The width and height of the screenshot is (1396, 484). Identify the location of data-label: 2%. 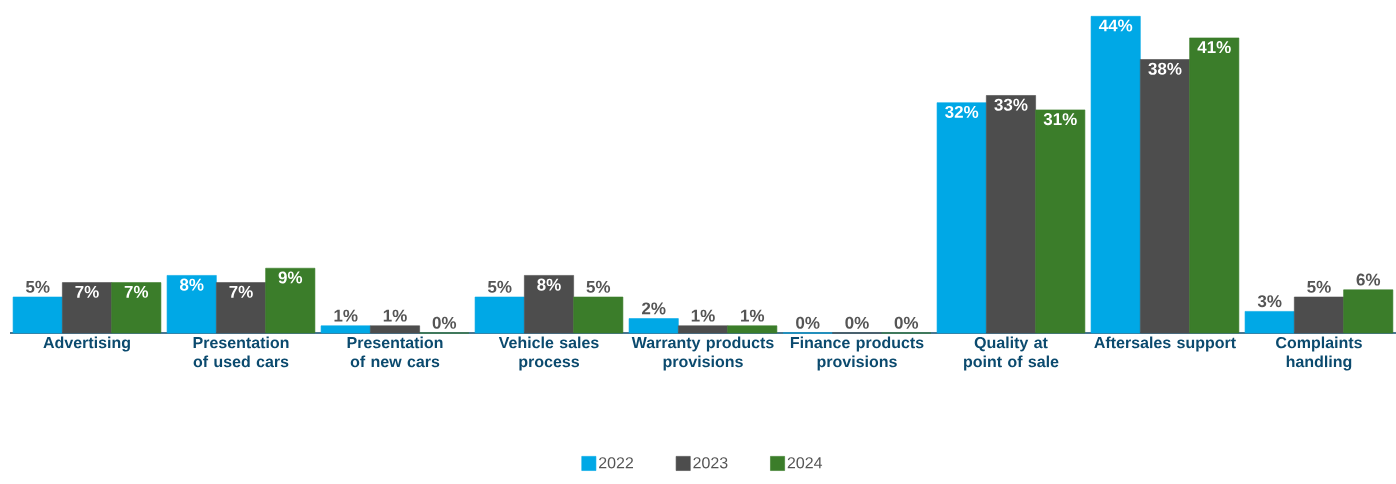
(654, 308).